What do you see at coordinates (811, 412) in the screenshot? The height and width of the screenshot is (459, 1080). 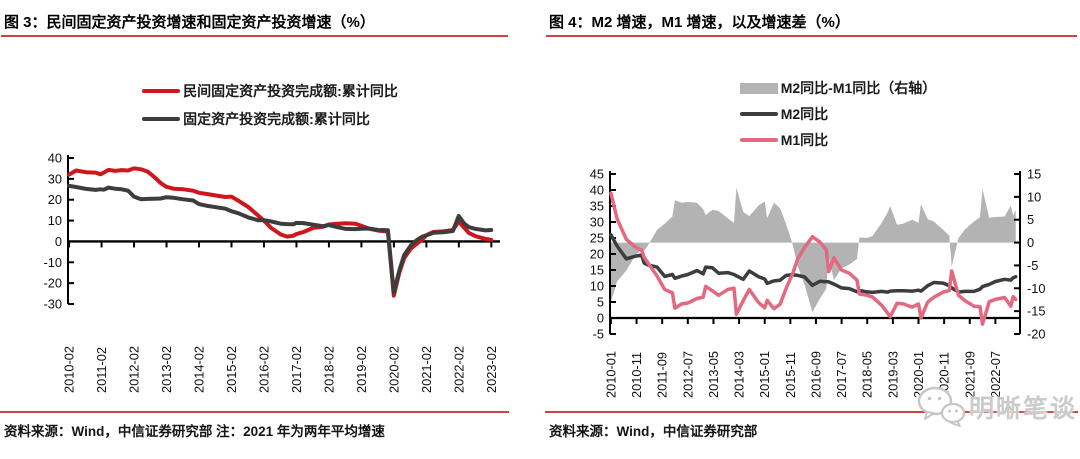 I see `figure-4-footer-rule` at bounding box center [811, 412].